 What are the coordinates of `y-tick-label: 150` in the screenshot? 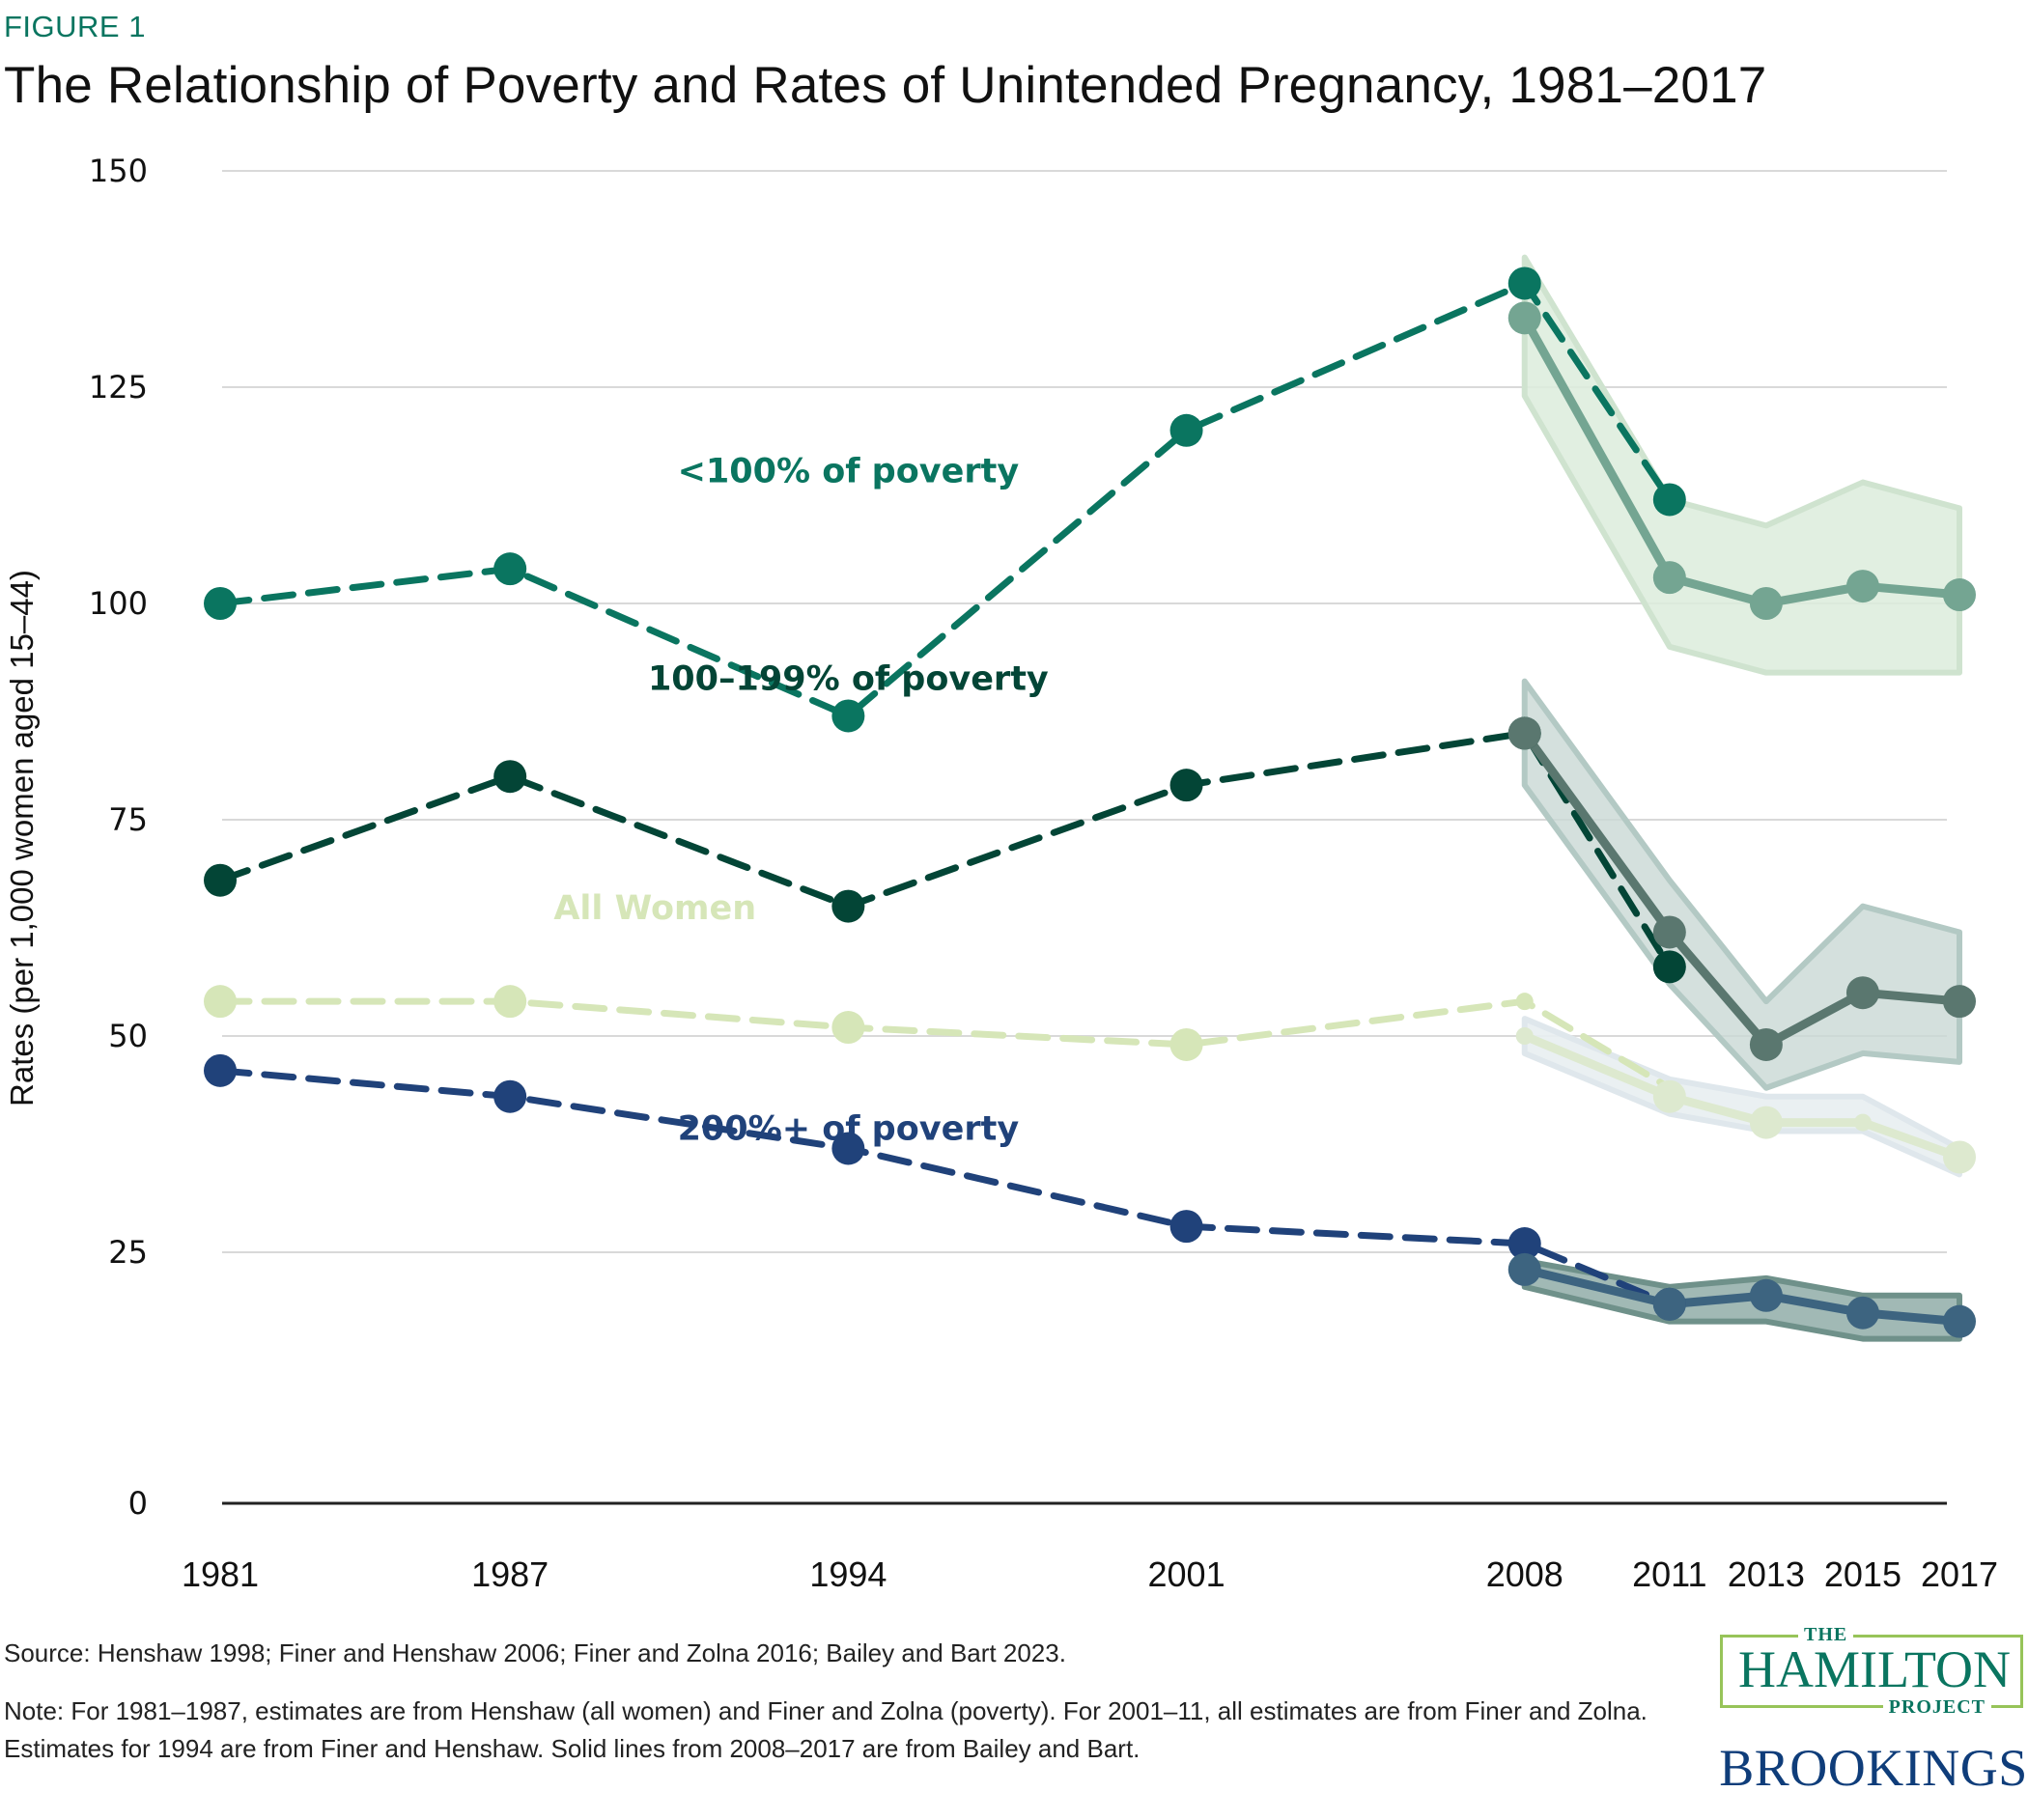 It's located at (118, 171).